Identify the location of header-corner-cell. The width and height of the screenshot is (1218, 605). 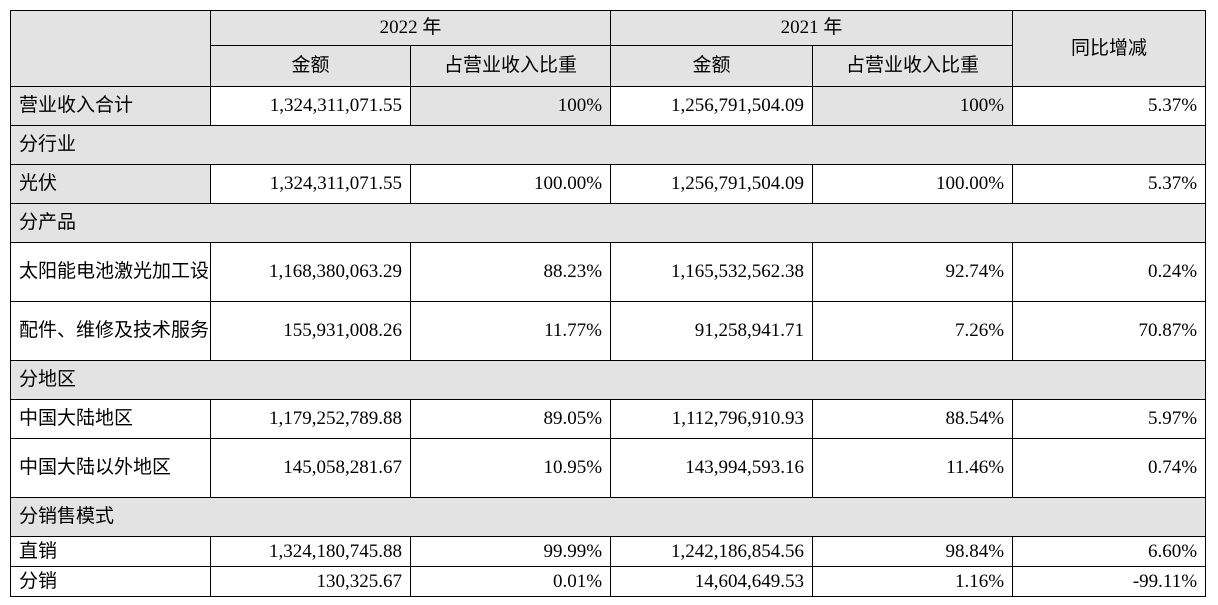
(110, 48).